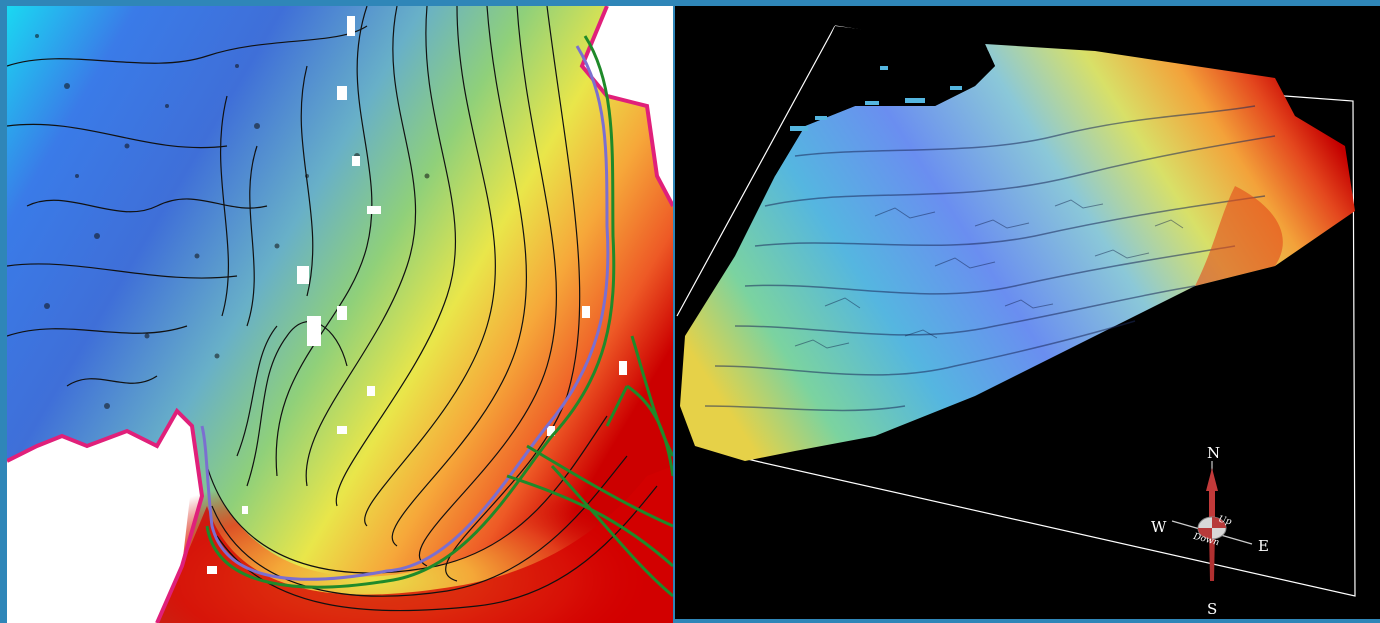  Describe the element at coordinates (1159, 527) in the screenshot. I see `compass-label-west: W` at that location.